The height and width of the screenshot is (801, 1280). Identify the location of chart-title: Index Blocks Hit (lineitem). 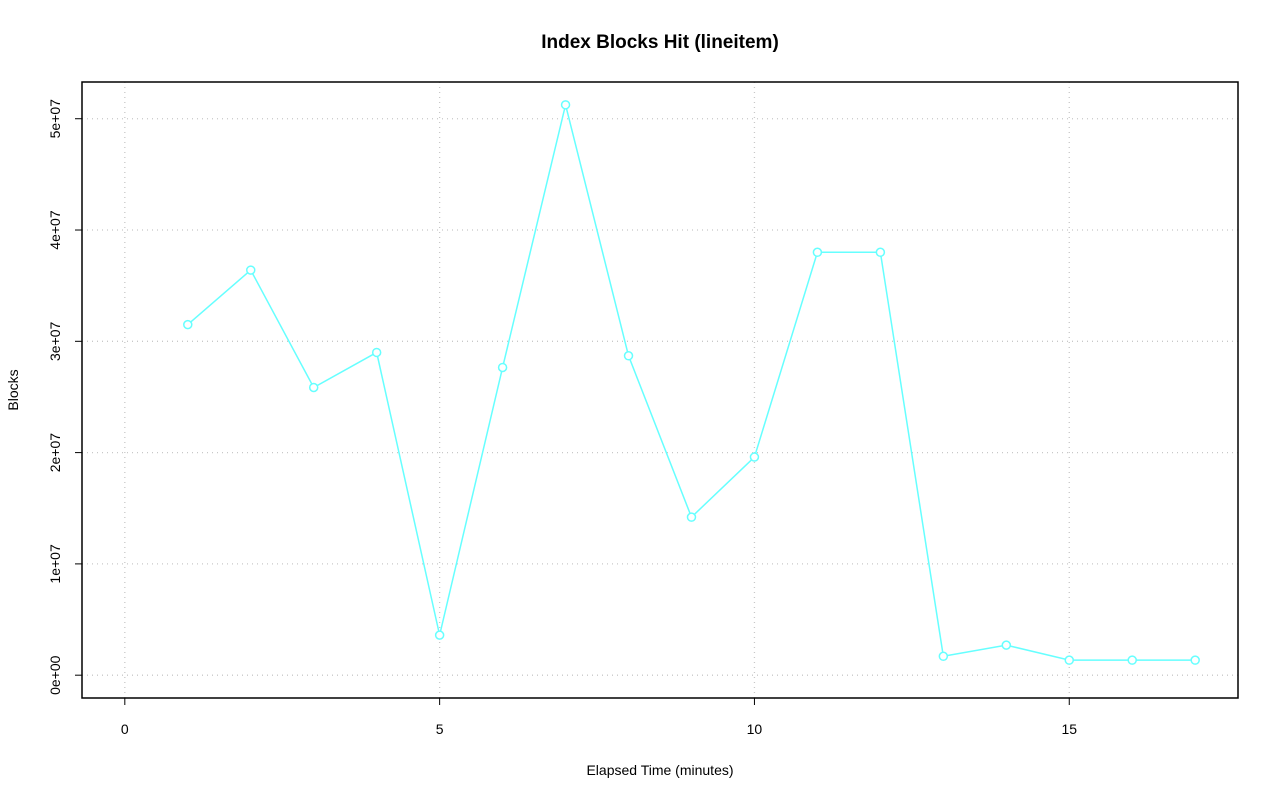
(660, 42).